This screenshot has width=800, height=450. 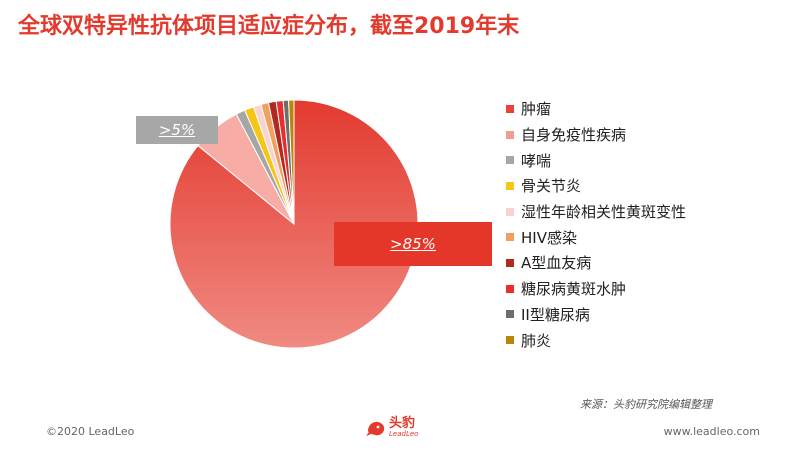 What do you see at coordinates (536, 340) in the screenshot?
I see `legend-label: 肺炎` at bounding box center [536, 340].